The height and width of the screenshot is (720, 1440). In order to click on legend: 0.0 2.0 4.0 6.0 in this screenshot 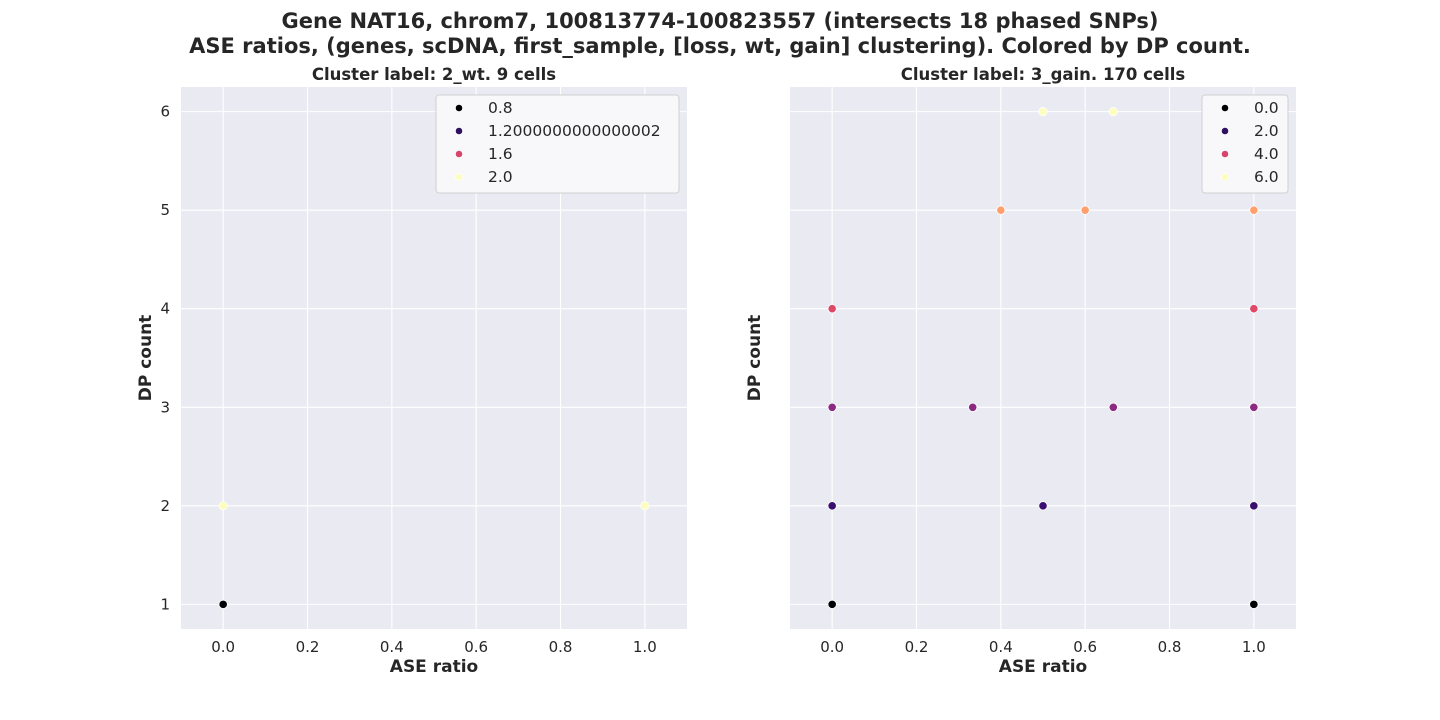, I will do `click(1245, 144)`.